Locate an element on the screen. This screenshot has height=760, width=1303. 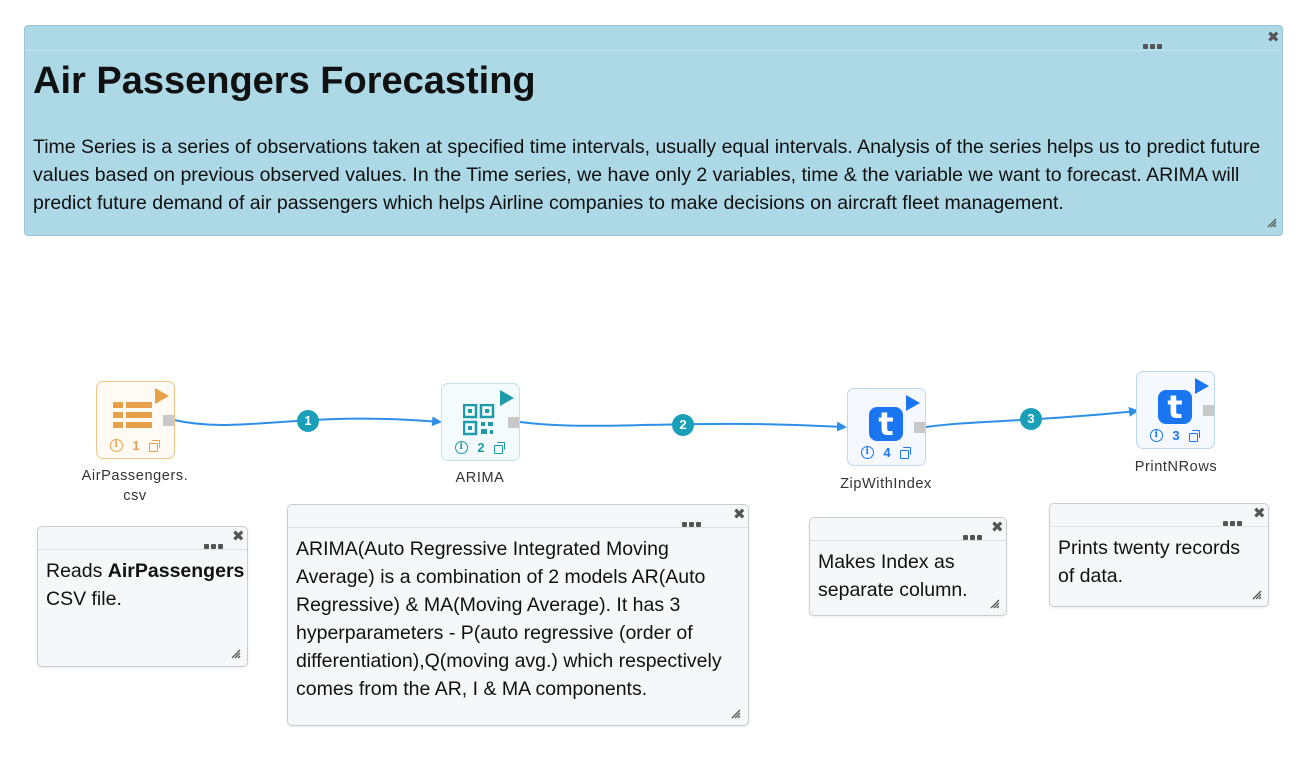
note-text-bold: AirPassengers is located at coordinates (176, 571).